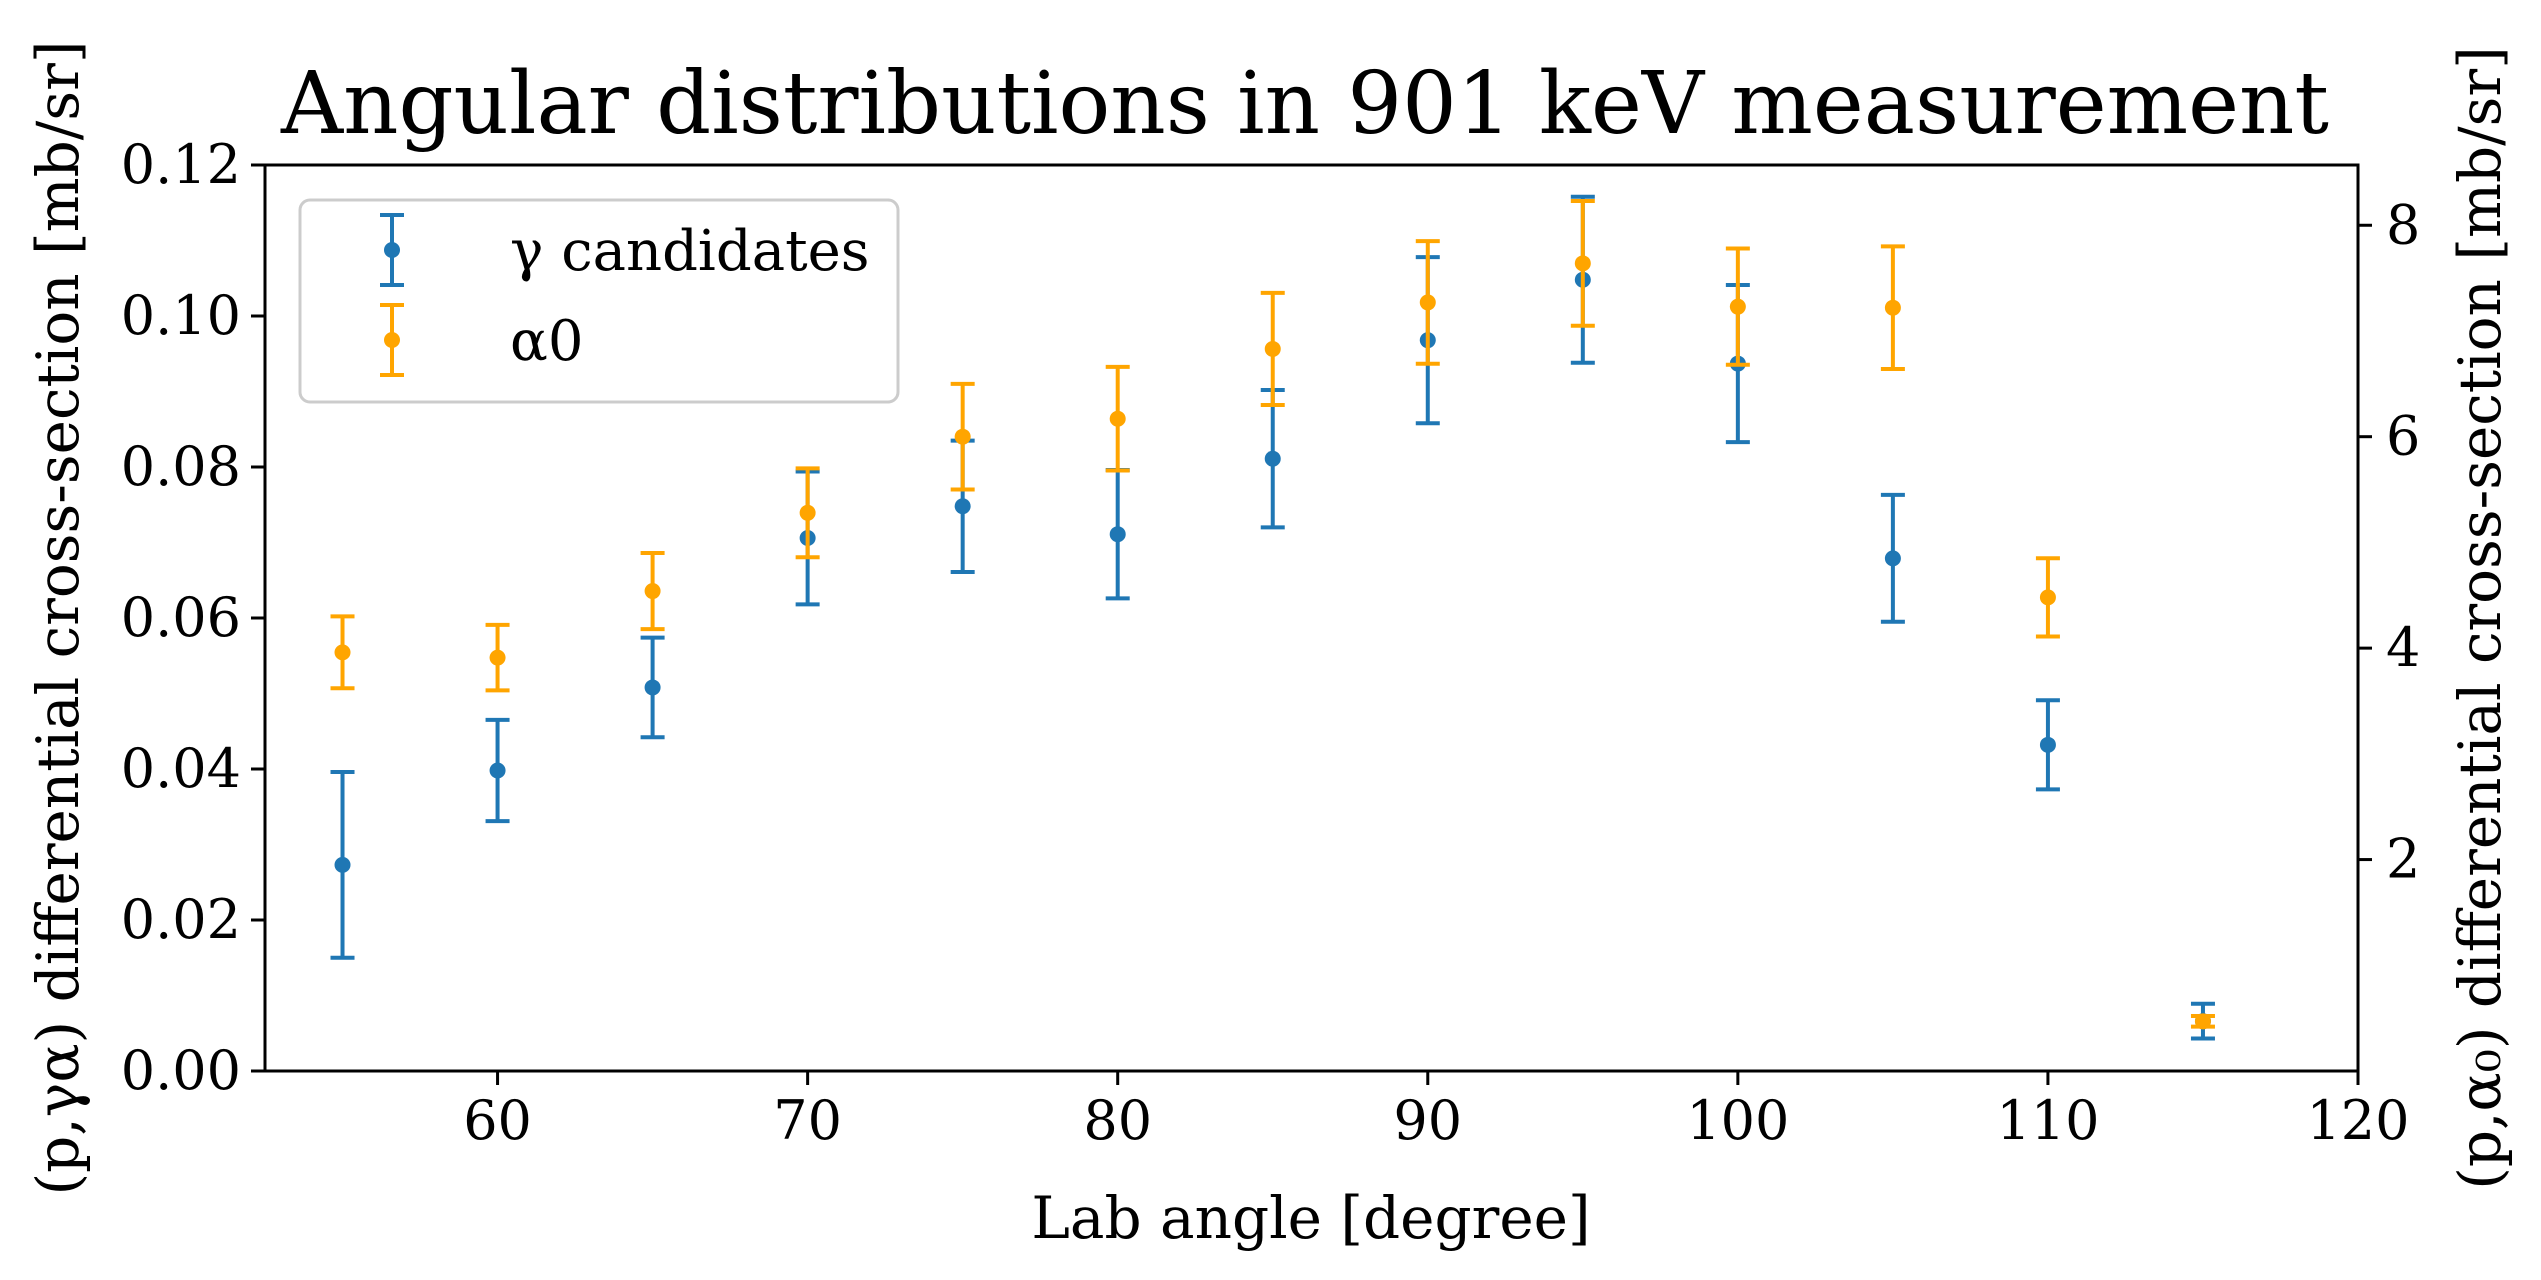 The image size is (2541, 1280). I want to click on y-tick-label: 0.06, so click(181, 617).